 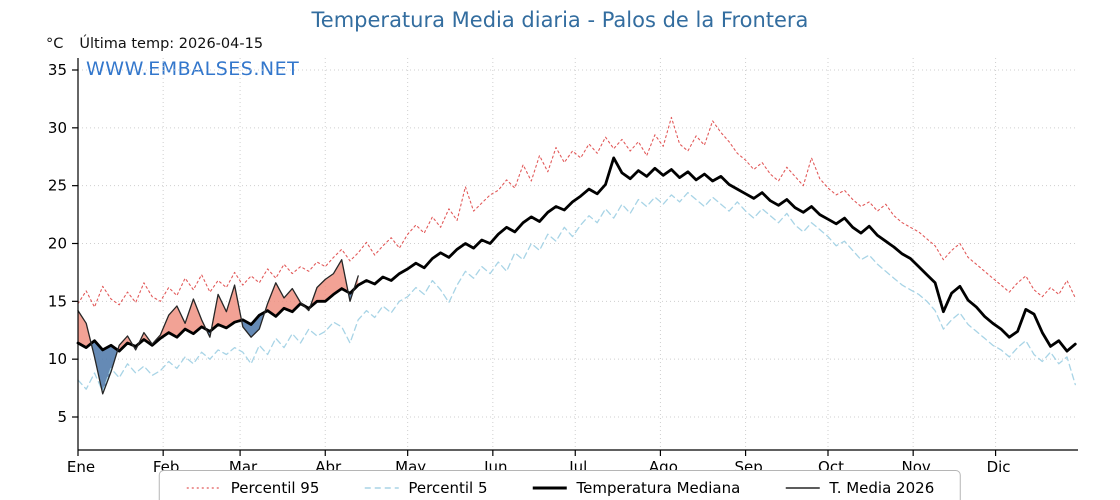 What do you see at coordinates (193, 69) in the screenshot?
I see `watermark-text: WWW.EMBALSES.NET` at bounding box center [193, 69].